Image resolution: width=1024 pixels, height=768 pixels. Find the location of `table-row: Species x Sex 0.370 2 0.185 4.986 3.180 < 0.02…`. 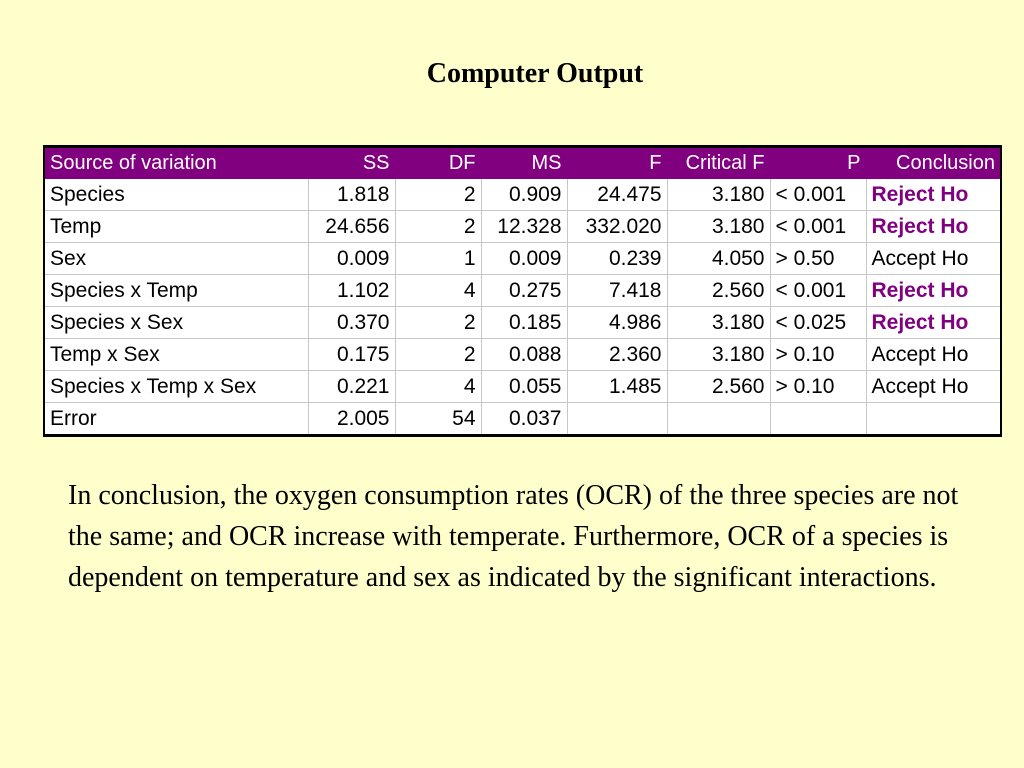

table-row: Species x Sex 0.370 2 0.185 4.986 3.180 < 0.02… is located at coordinates (522, 322).